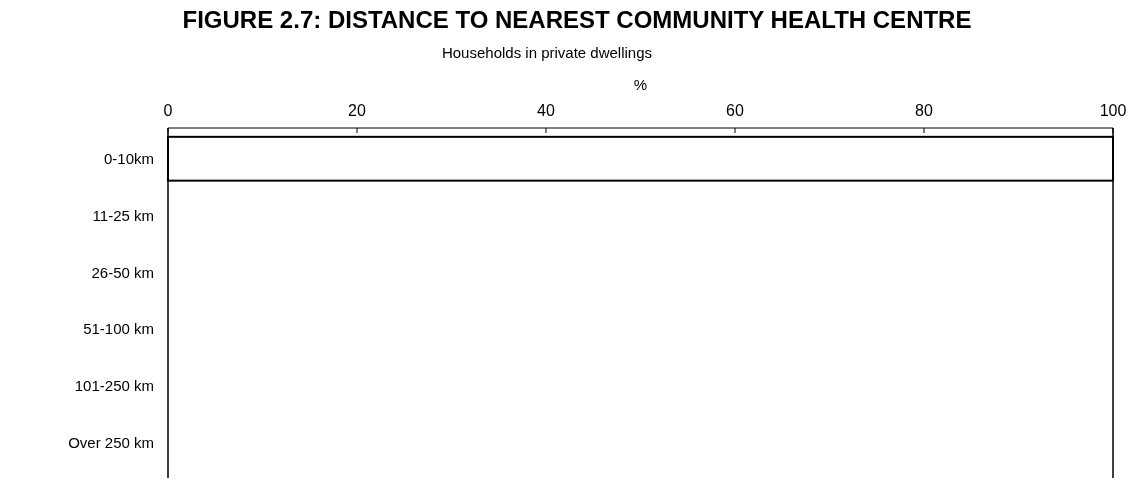 The image size is (1138, 486). I want to click on y-tick-label: 26-50 km, so click(122, 272).